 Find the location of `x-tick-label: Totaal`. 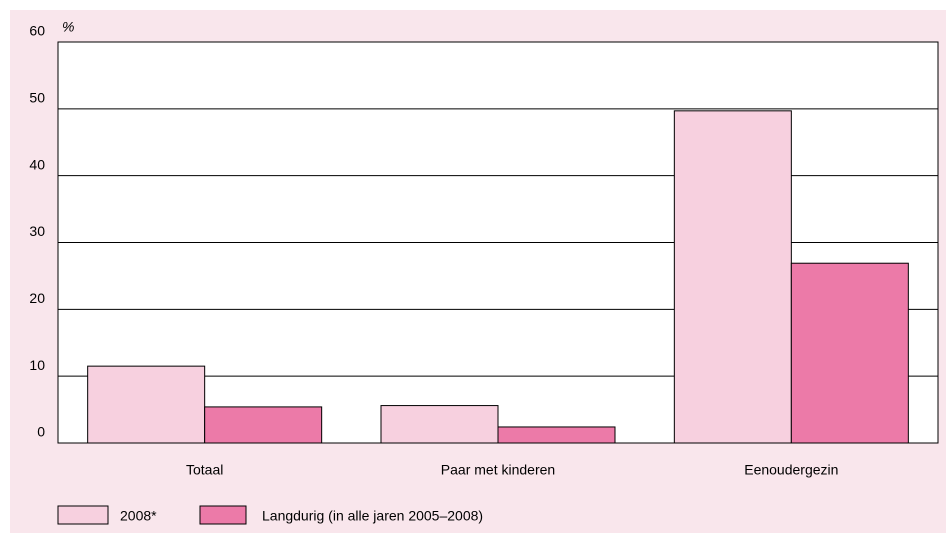

x-tick-label: Totaal is located at coordinates (204, 470).